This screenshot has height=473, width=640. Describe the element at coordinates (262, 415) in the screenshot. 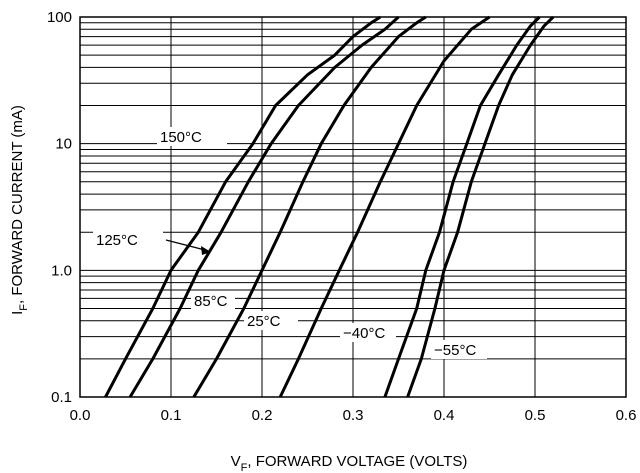

I see `x-tick-label-2: 0.2` at that location.